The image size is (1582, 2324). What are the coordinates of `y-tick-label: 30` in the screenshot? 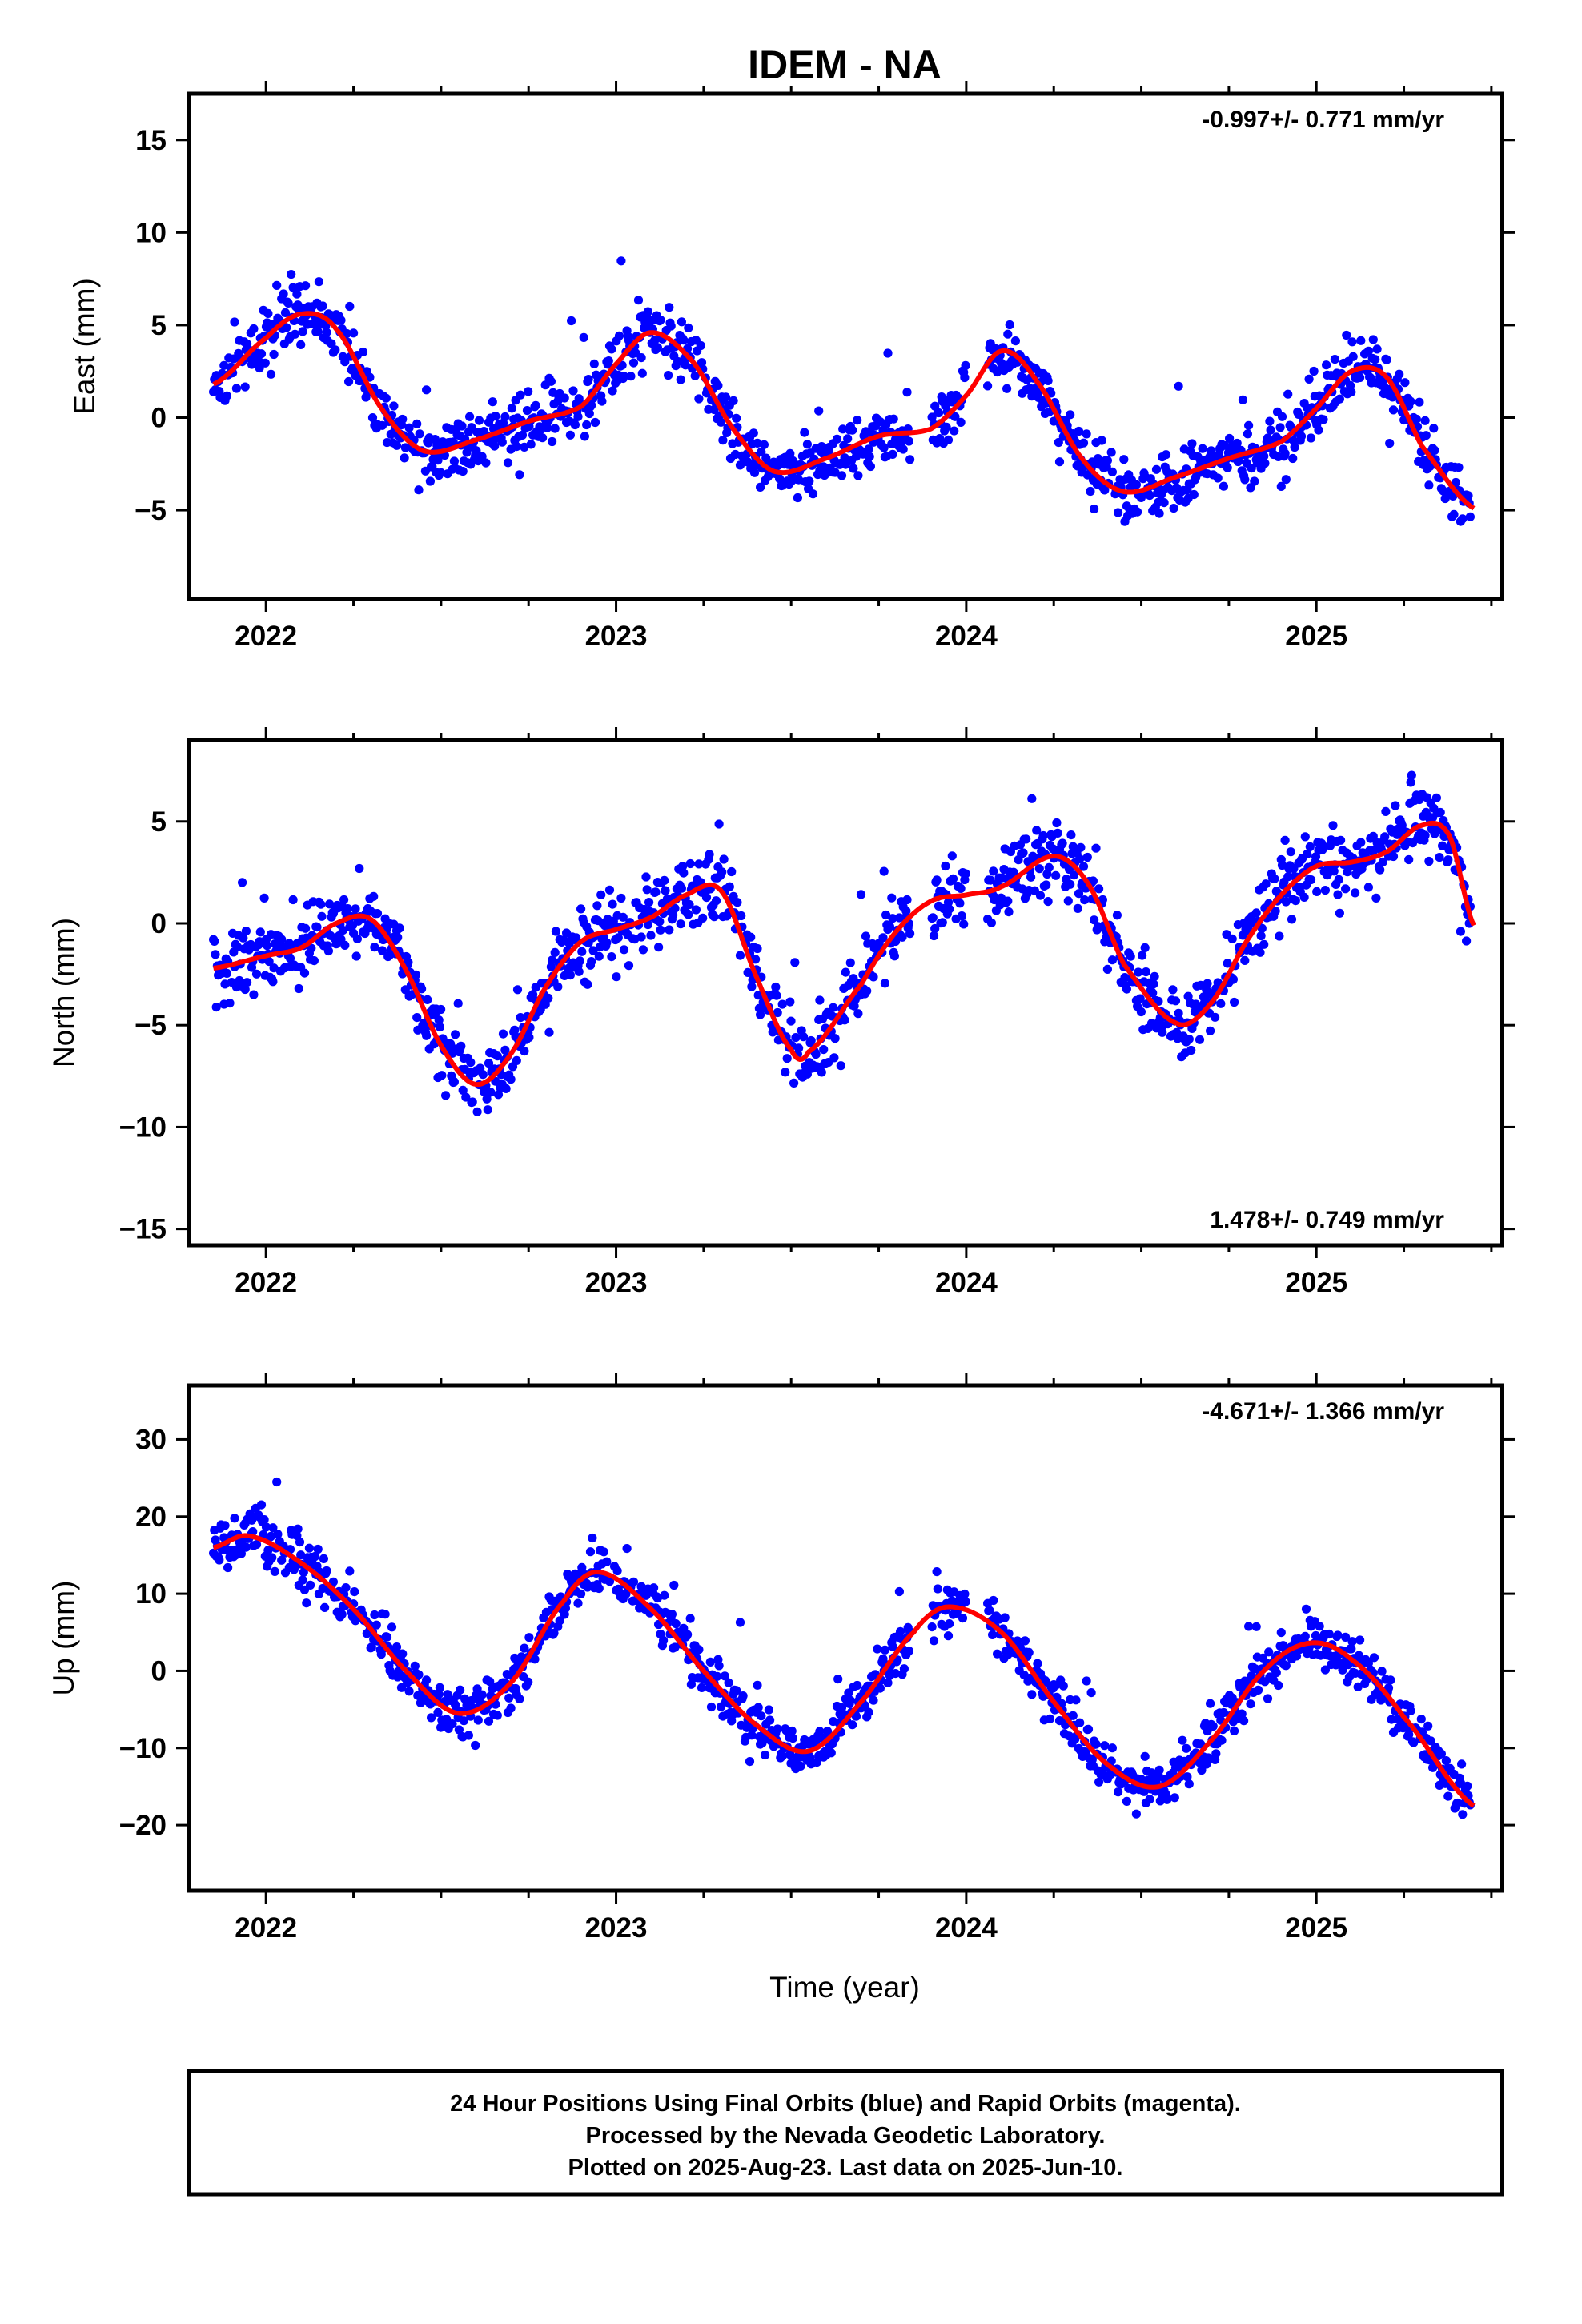 It's located at (151, 1439).